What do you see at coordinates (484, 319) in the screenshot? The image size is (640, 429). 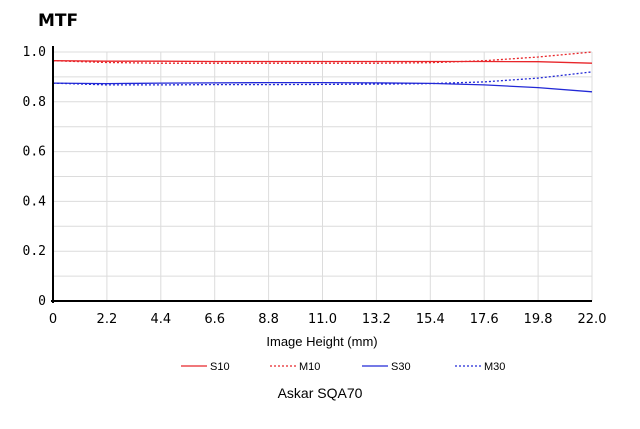 I see `x-tick-label: 17.6` at bounding box center [484, 319].